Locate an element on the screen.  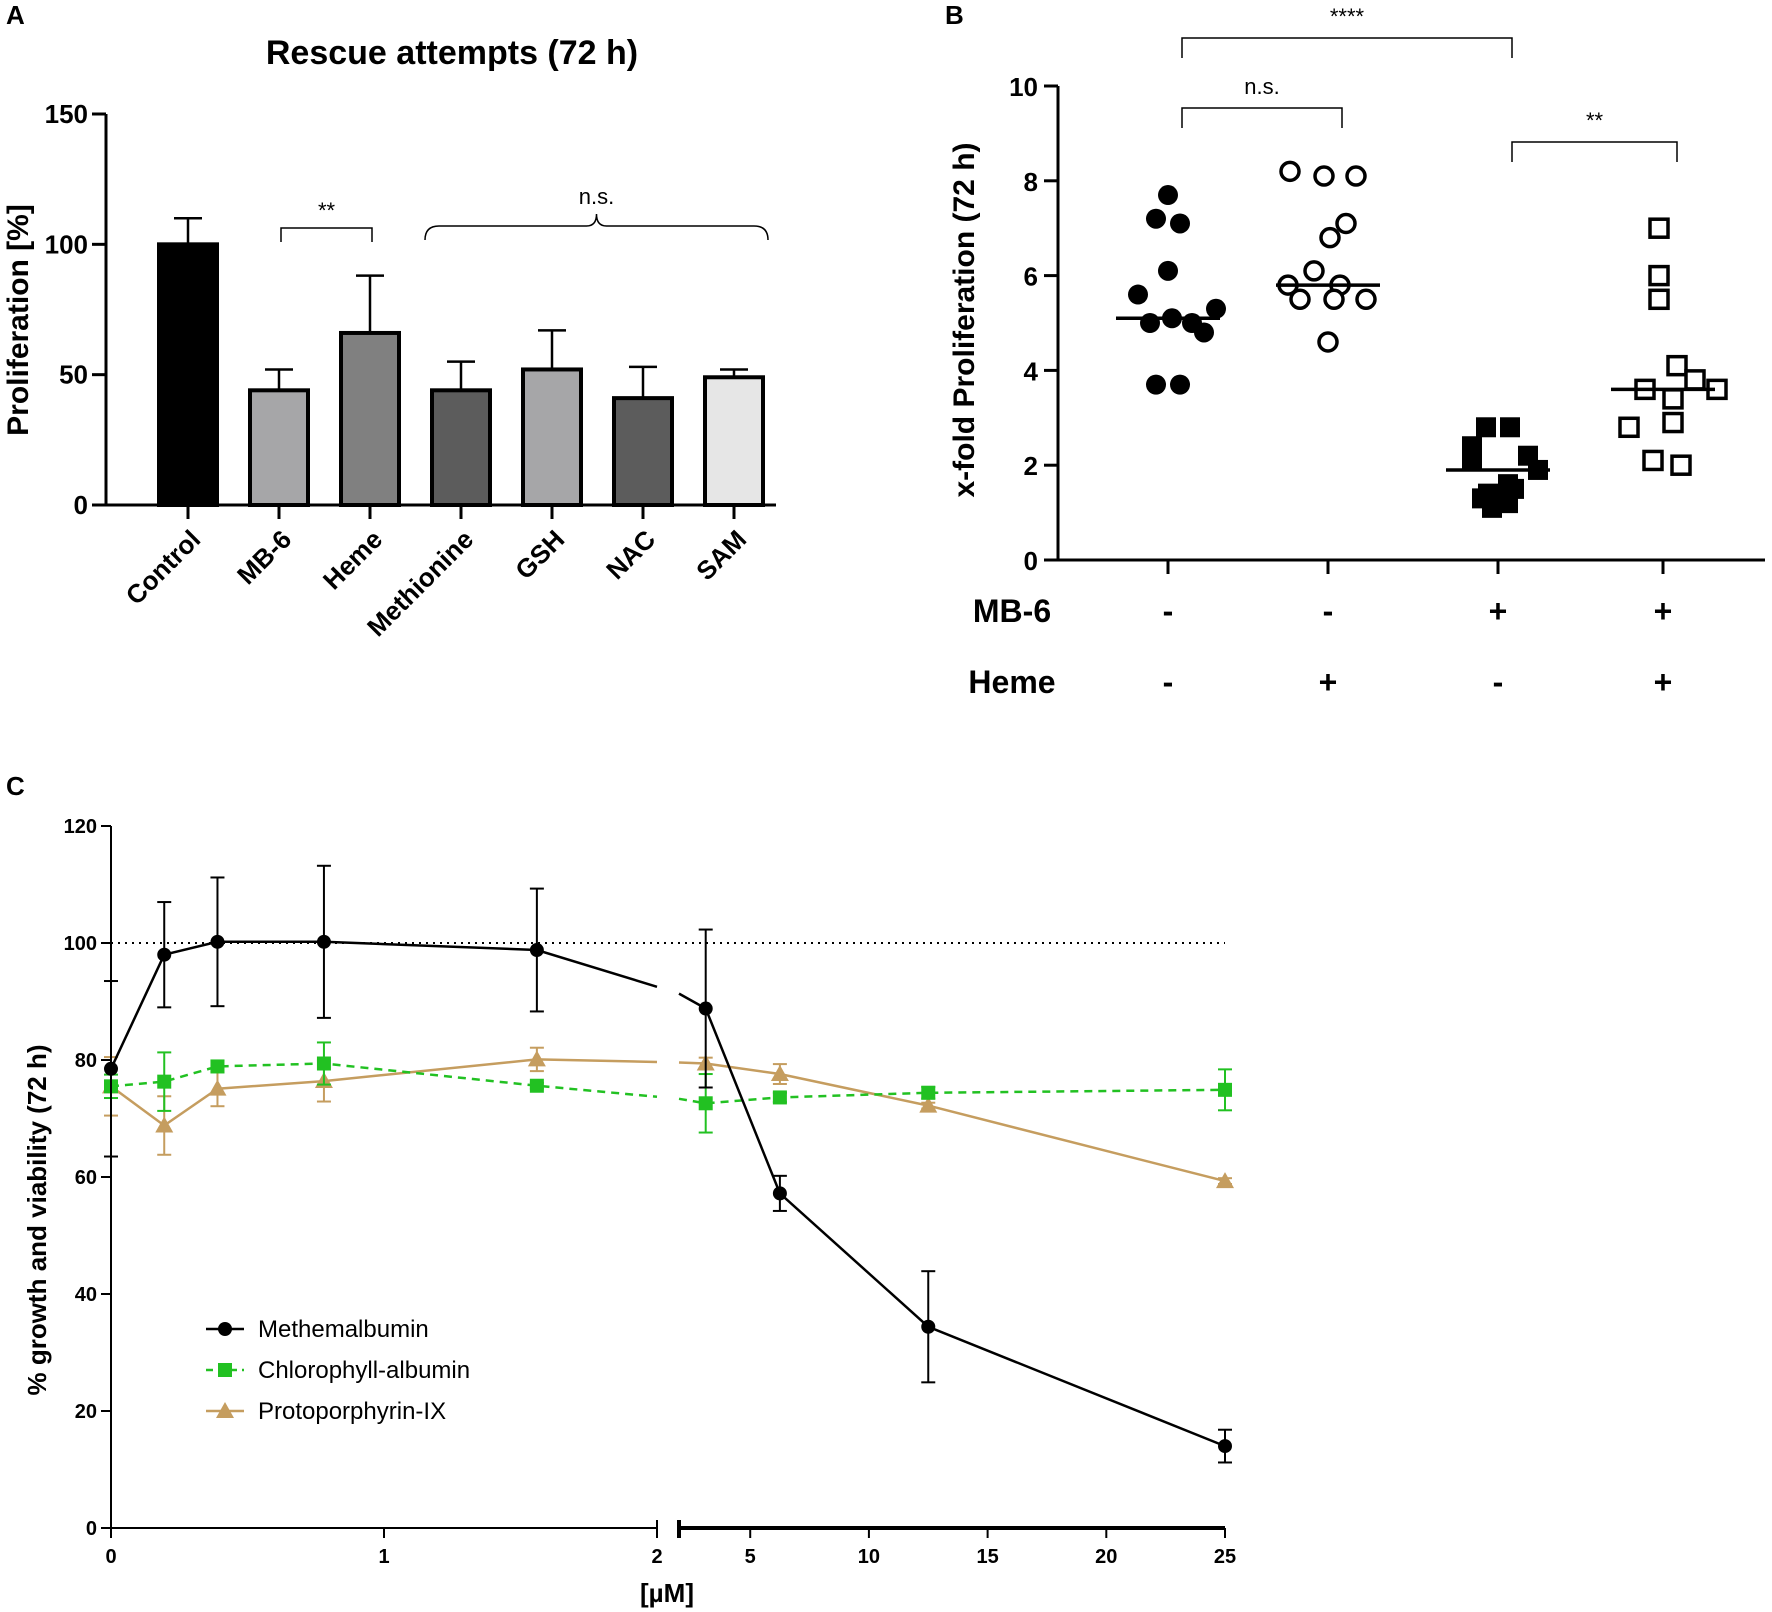
panel-c-legend-item-methemalbumin: Methemalbumin is located at coordinates (317, 1329).